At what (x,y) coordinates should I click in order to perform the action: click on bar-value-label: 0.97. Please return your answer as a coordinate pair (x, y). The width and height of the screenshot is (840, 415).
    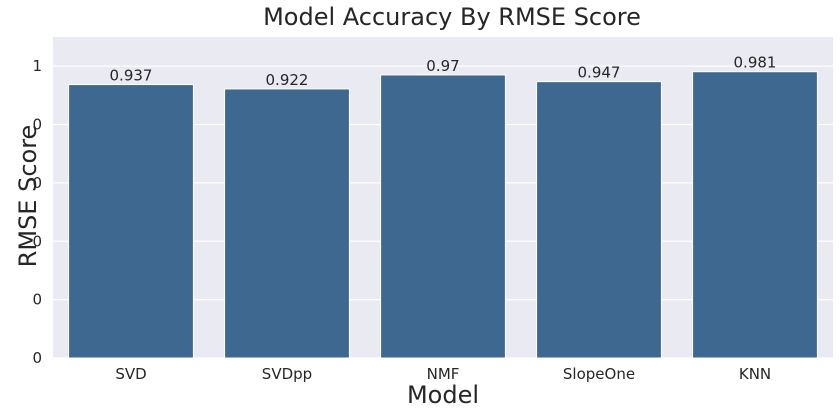
    Looking at the image, I should click on (442, 66).